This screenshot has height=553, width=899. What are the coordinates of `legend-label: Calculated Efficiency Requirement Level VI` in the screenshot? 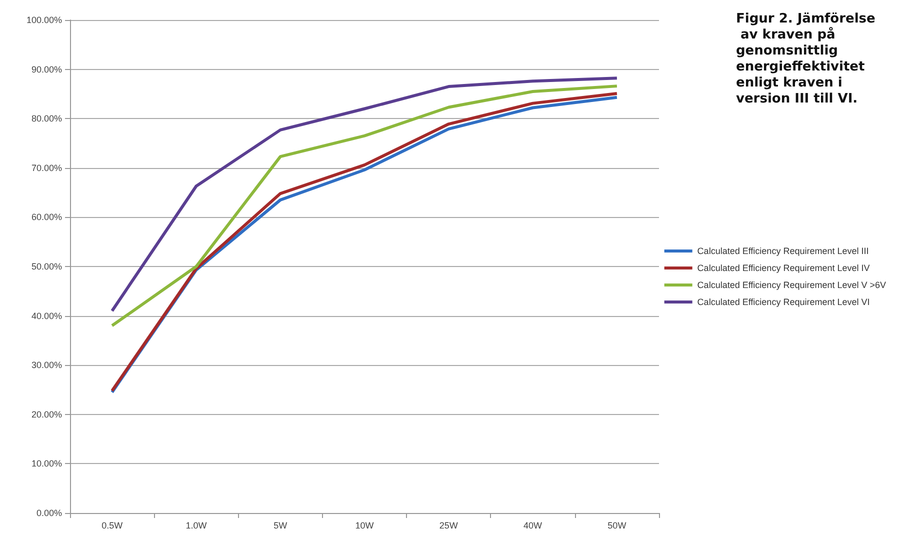 It's located at (783, 302).